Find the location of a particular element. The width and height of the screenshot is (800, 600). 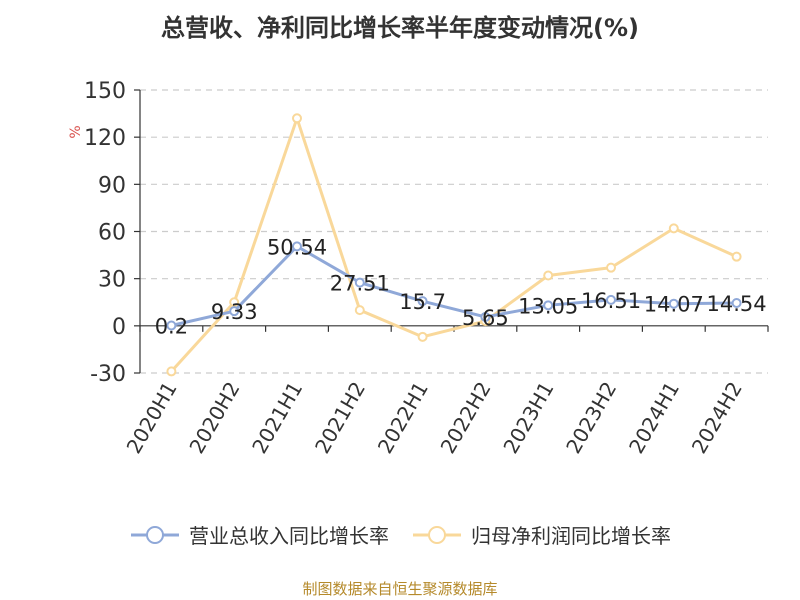

data-label-revenue: 13.05 is located at coordinates (548, 306).